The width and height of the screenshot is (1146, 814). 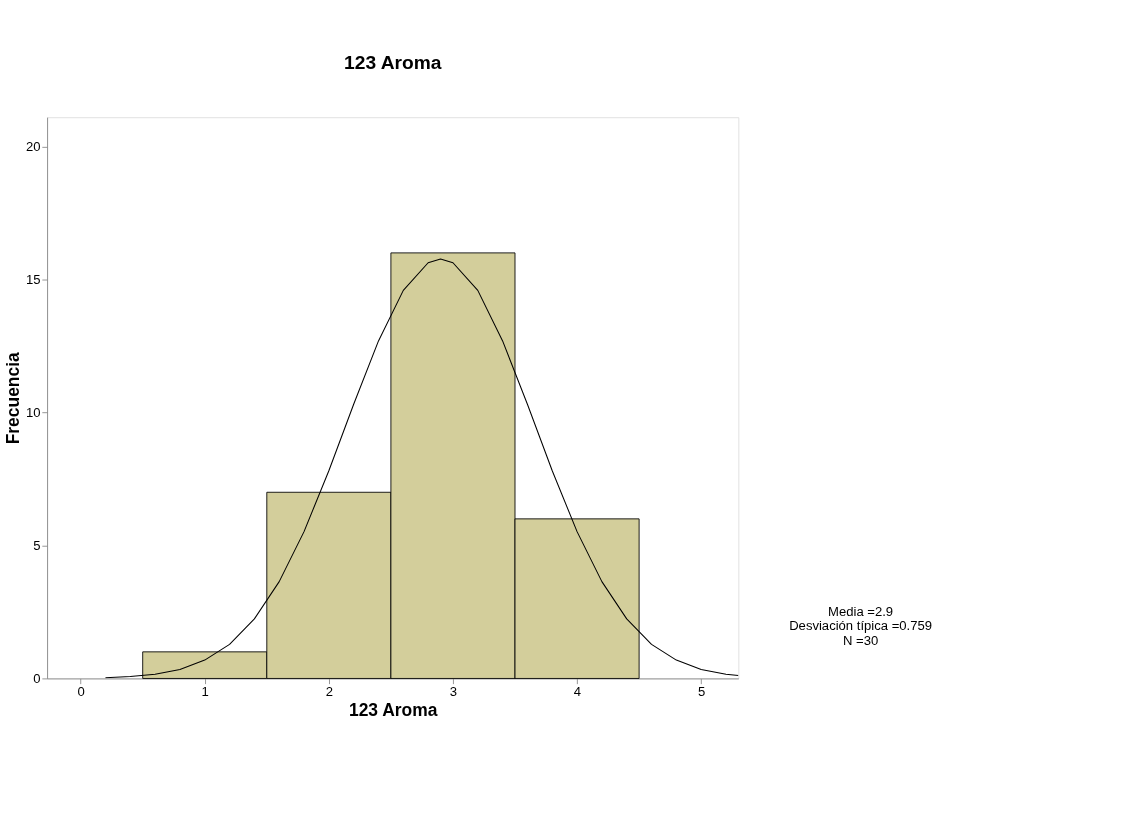 What do you see at coordinates (577, 692) in the screenshot?
I see `x-tick-label: 4` at bounding box center [577, 692].